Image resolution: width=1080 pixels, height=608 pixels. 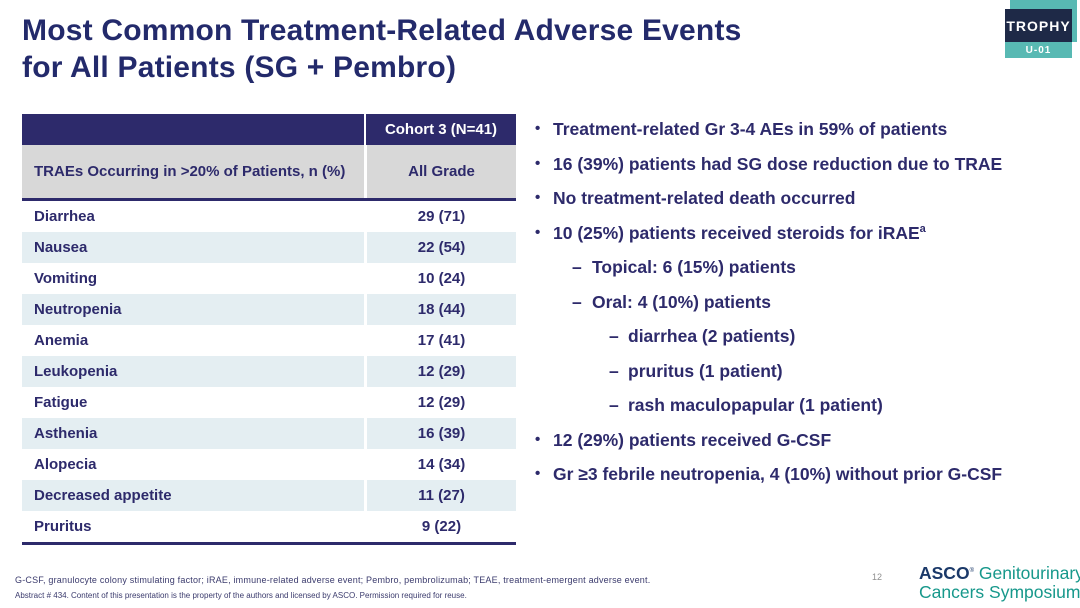 What do you see at coordinates (944, 572) in the screenshot?
I see `asco-wordmark: ASCO` at bounding box center [944, 572].